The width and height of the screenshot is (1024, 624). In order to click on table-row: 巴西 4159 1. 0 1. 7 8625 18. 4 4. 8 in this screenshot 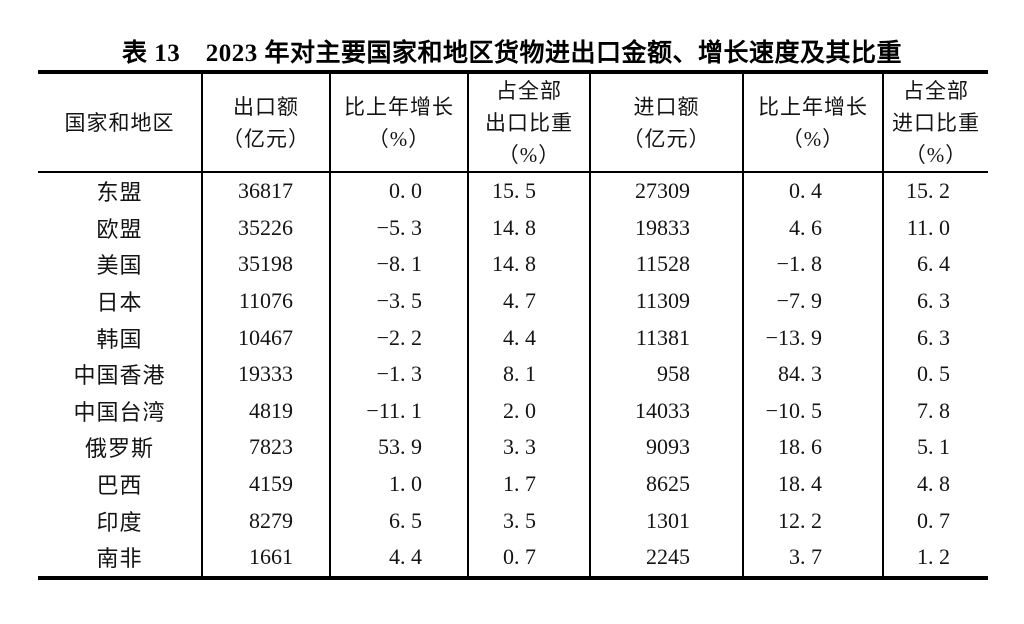, I will do `click(513, 484)`.